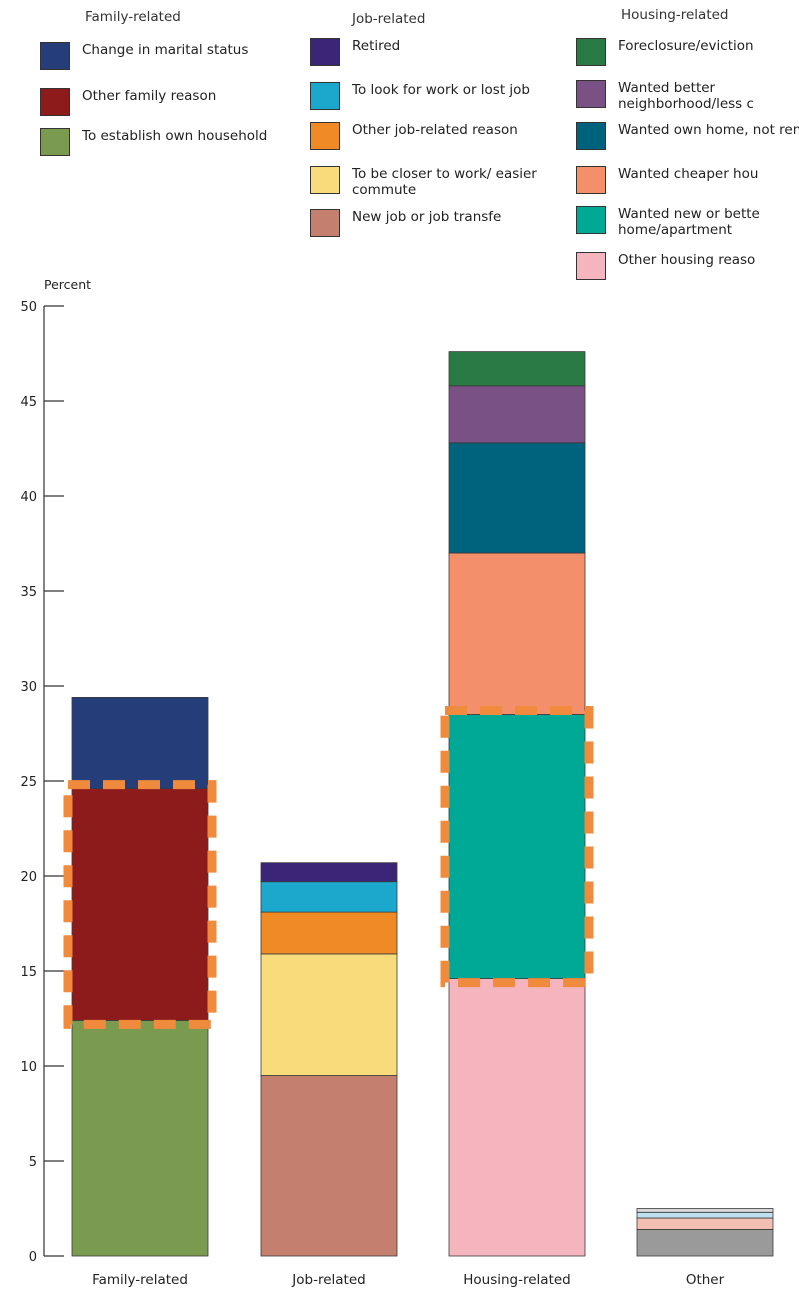 This screenshot has height=1290, width=799. Describe the element at coordinates (427, 217) in the screenshot. I see `legend-label: New job or job transfe` at that location.